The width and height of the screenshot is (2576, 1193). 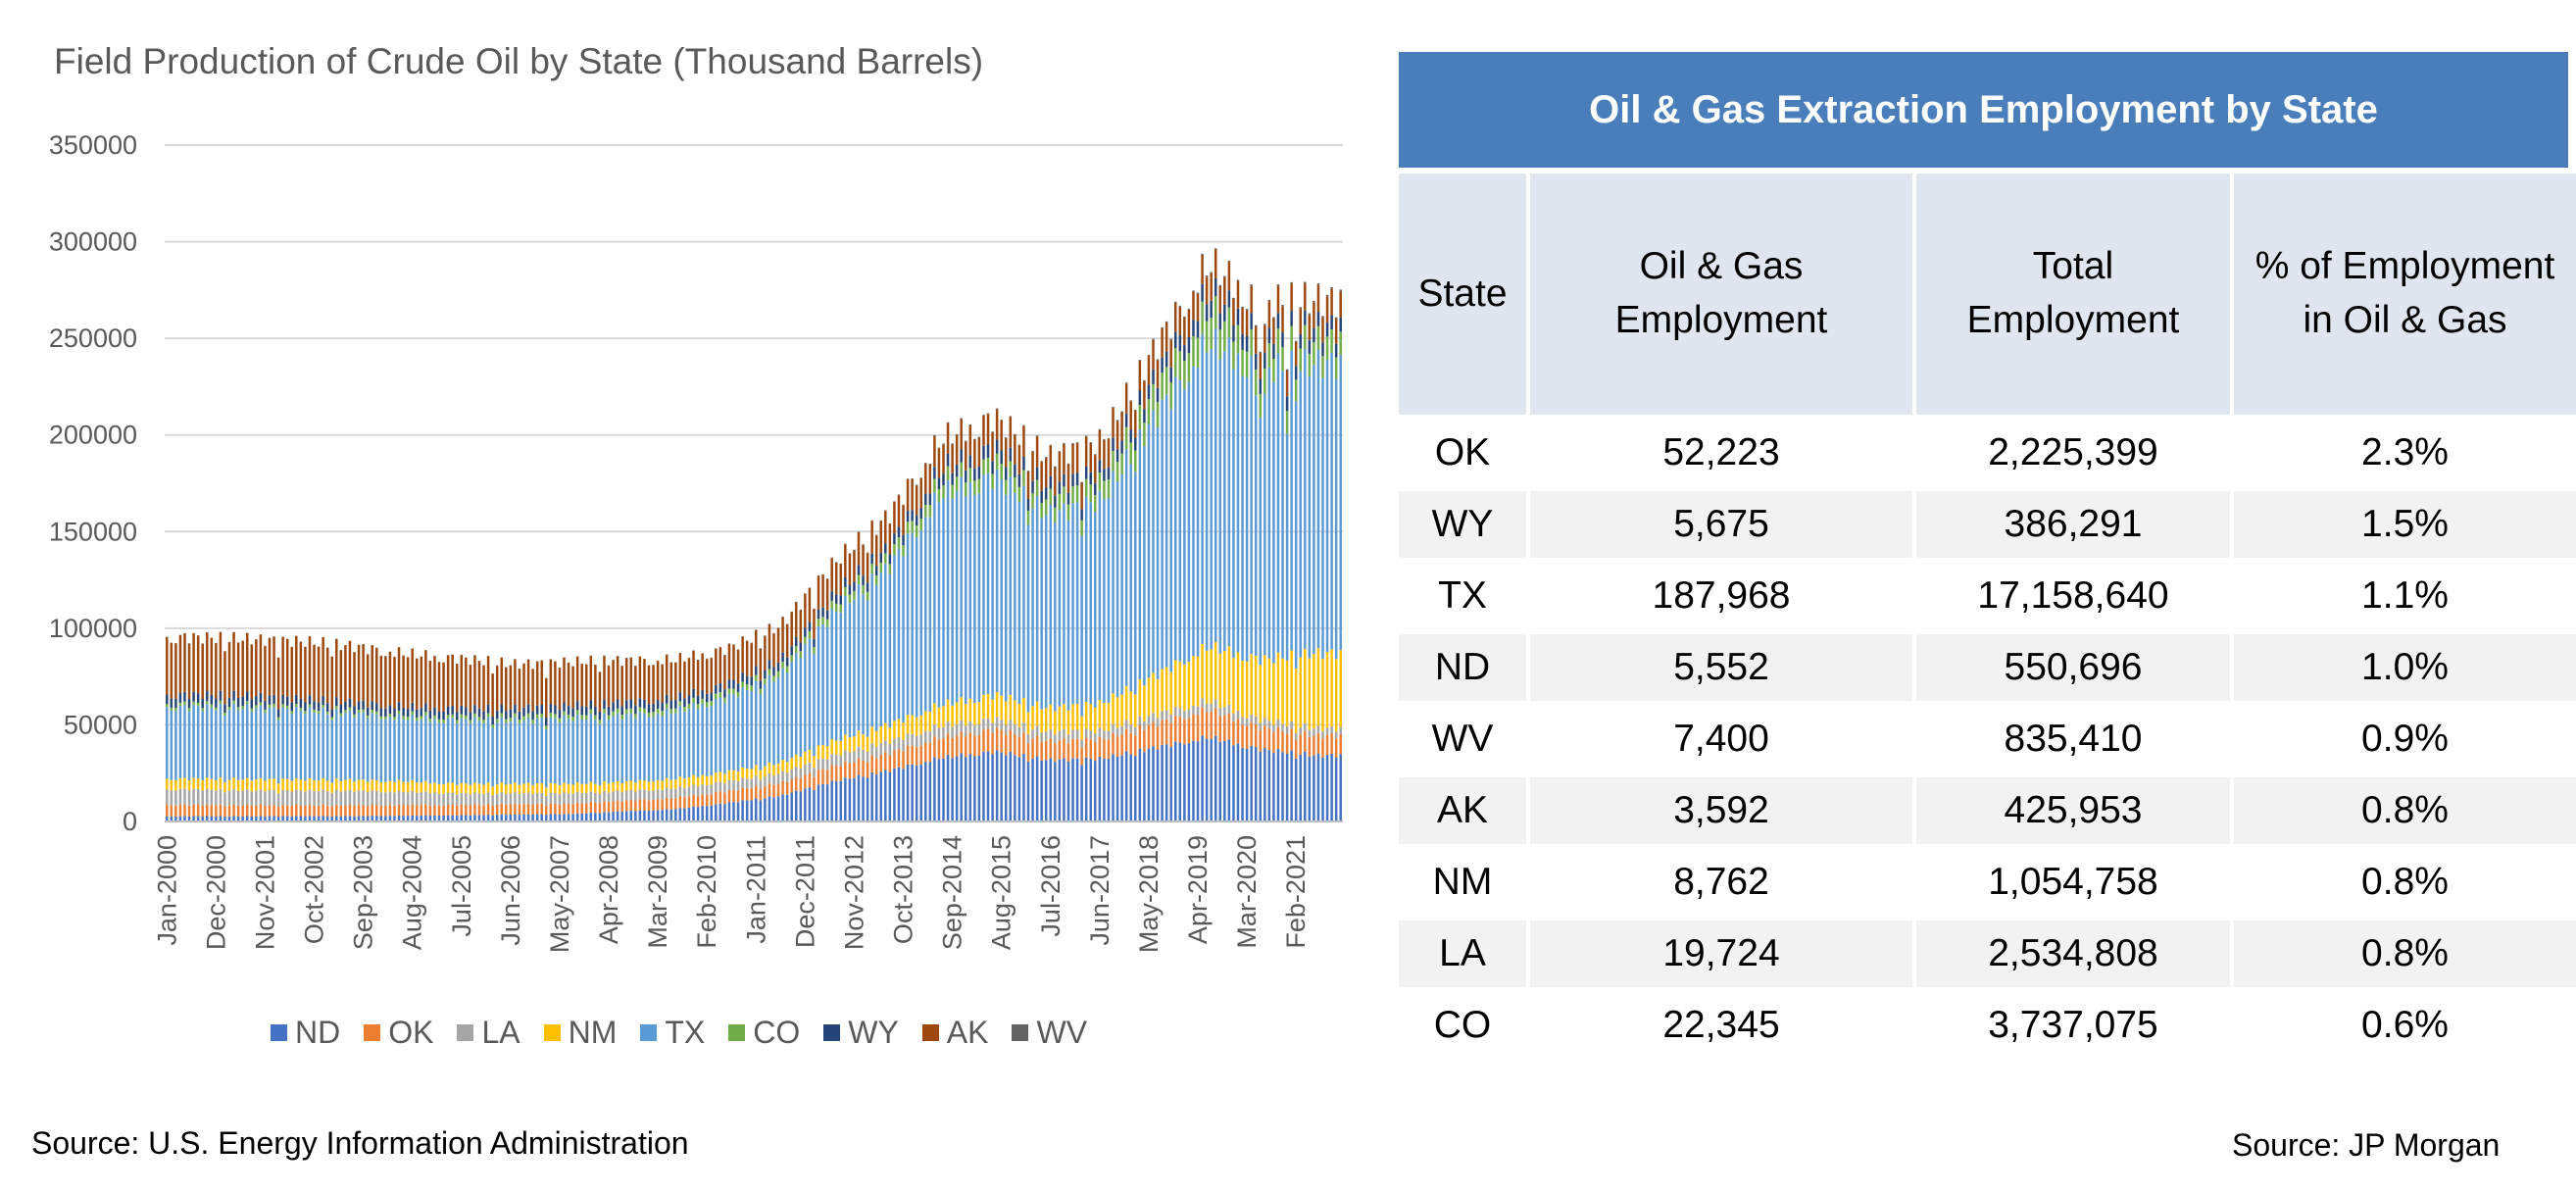 What do you see at coordinates (2073, 810) in the screenshot?
I see `table-cell: 425,953` at bounding box center [2073, 810].